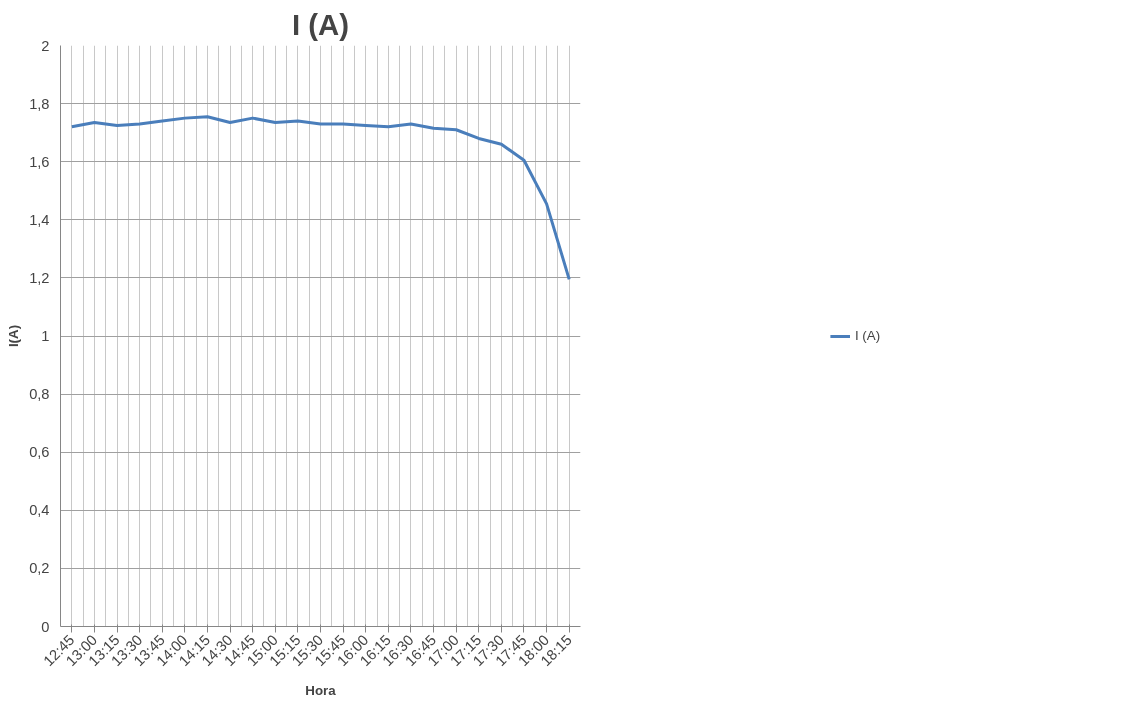 The width and height of the screenshot is (1136, 706). I want to click on y-tick-label: 1,6, so click(39, 161).